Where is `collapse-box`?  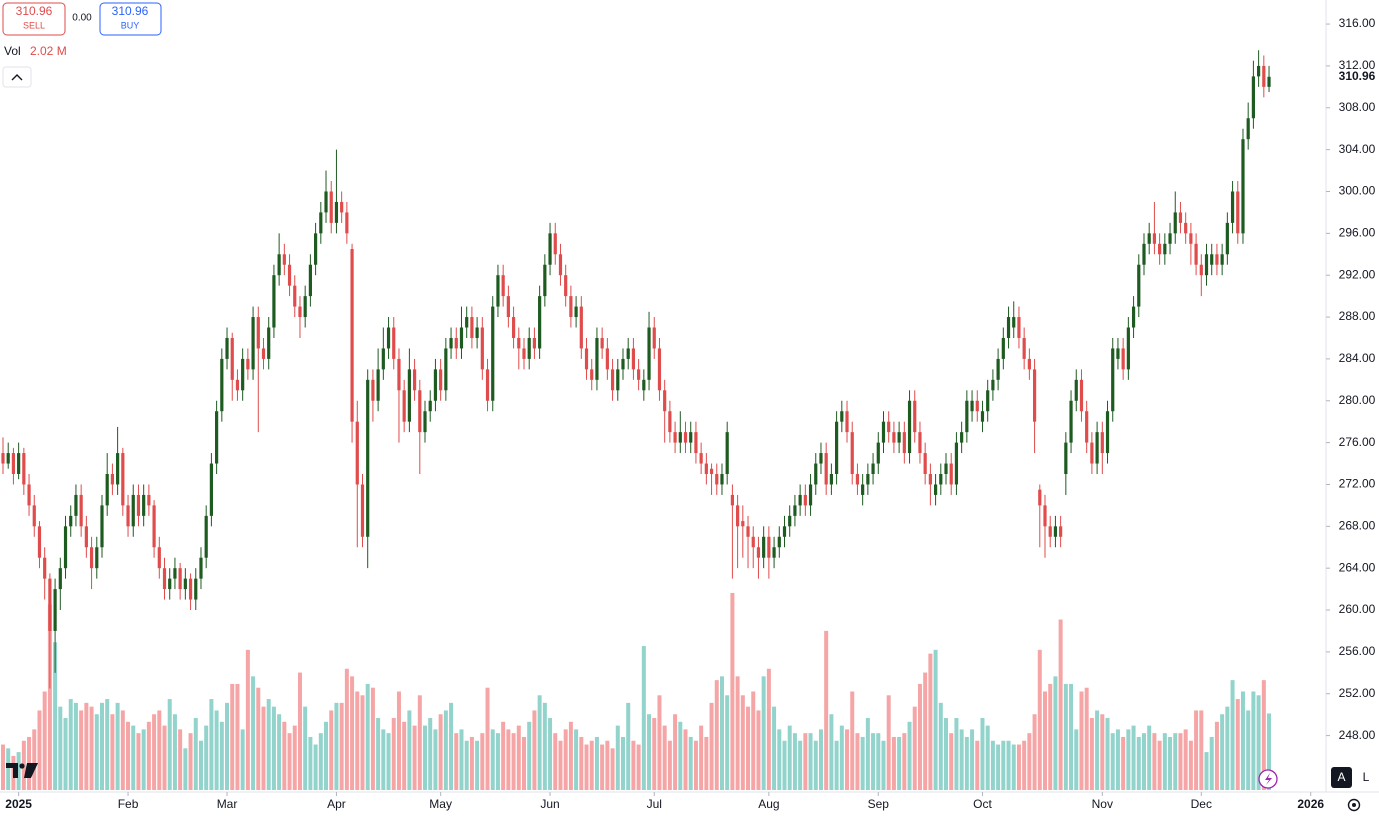 collapse-box is located at coordinates (17, 77).